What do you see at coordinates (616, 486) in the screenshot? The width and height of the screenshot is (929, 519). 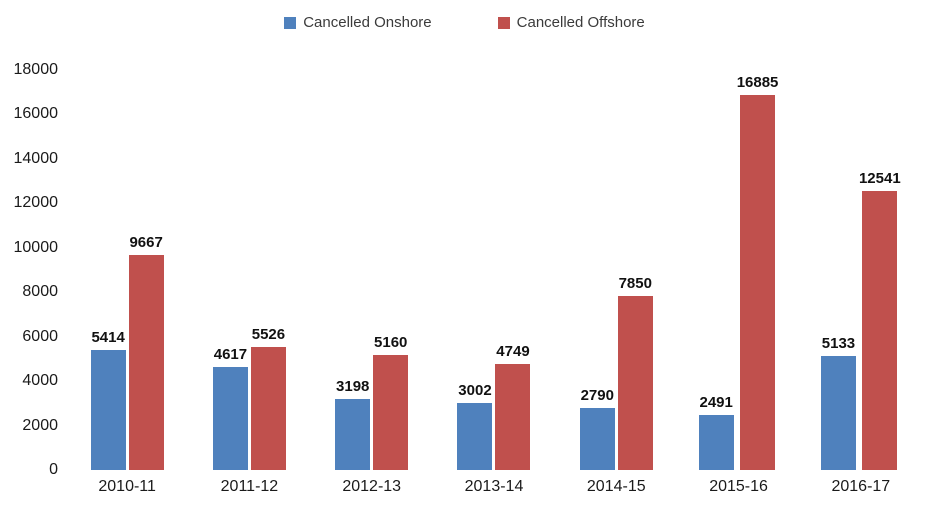 I see `x-axis-category-label: 2014-15` at bounding box center [616, 486].